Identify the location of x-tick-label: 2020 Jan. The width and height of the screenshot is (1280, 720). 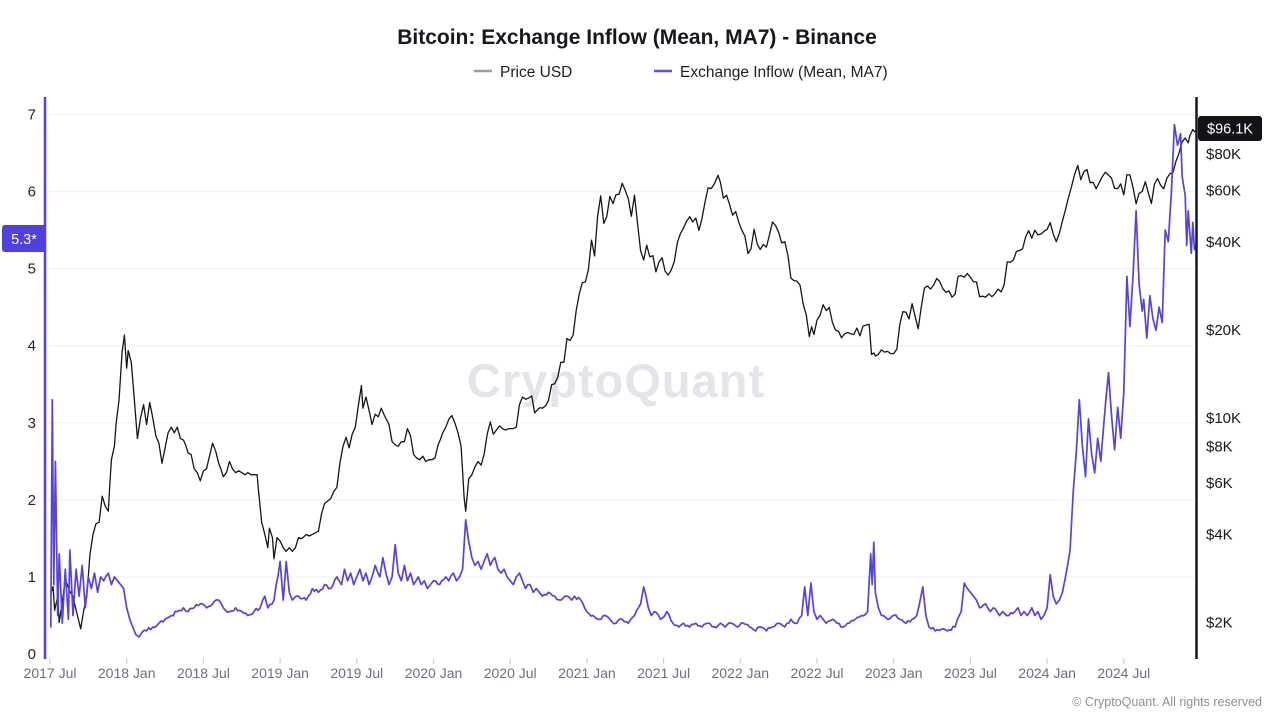
(434, 673).